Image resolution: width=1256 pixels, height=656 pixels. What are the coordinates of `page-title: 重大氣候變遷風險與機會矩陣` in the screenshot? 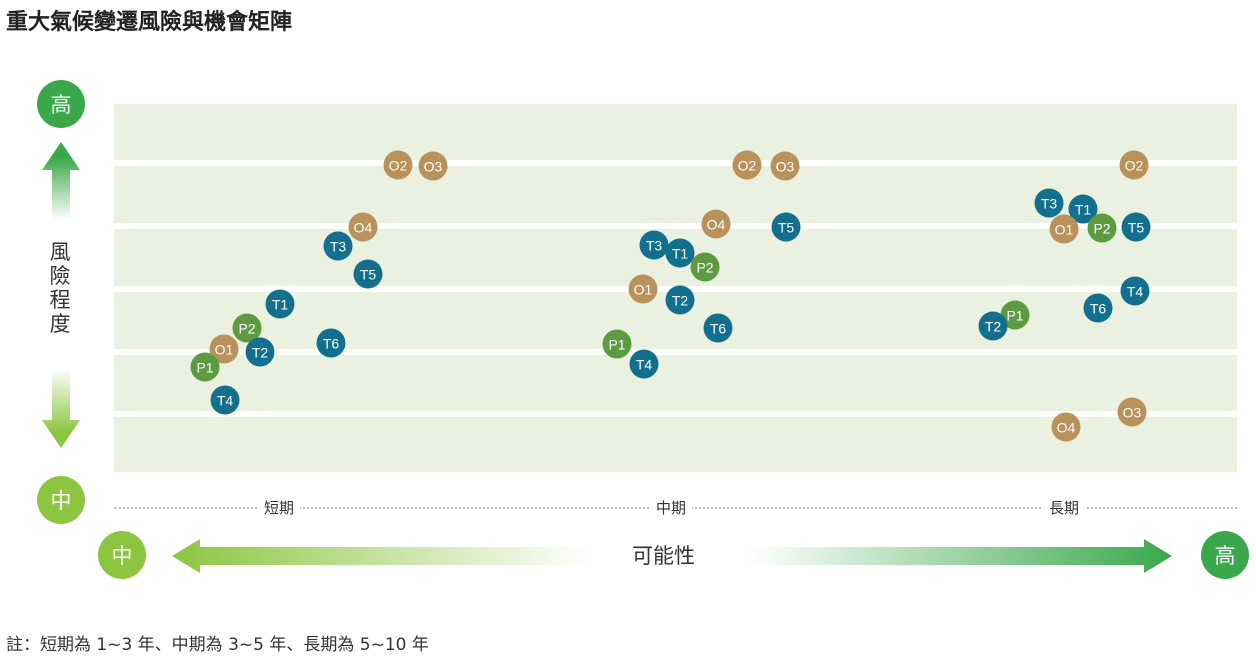 It's located at (149, 22).